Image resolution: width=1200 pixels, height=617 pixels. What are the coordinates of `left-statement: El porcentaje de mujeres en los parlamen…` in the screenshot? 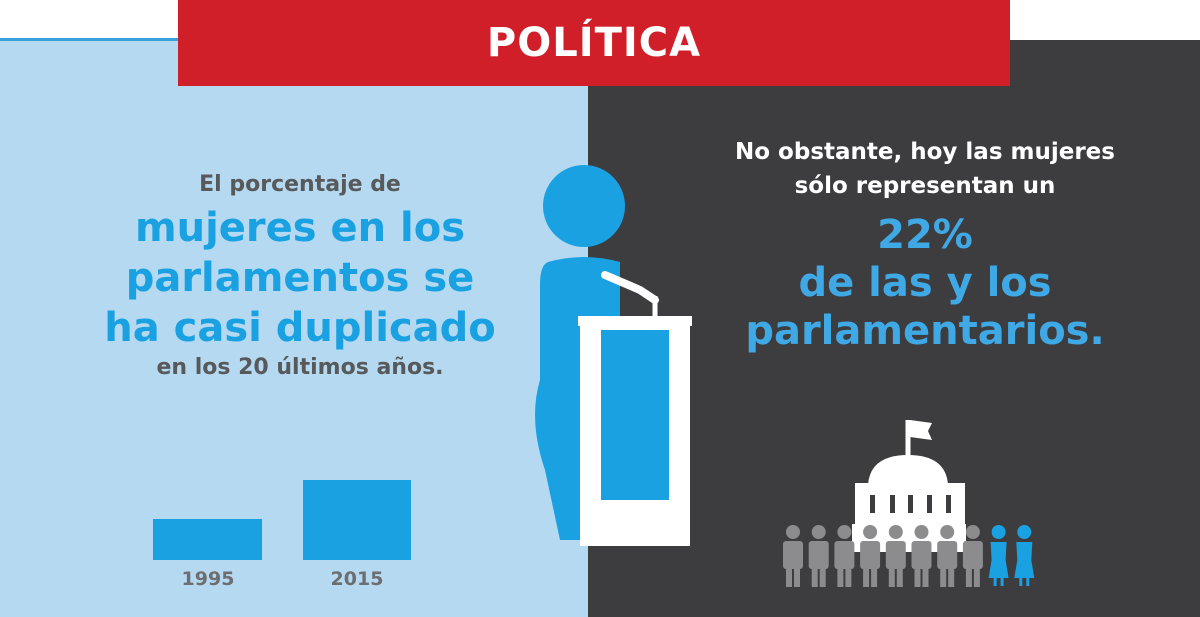 It's located at (300, 276).